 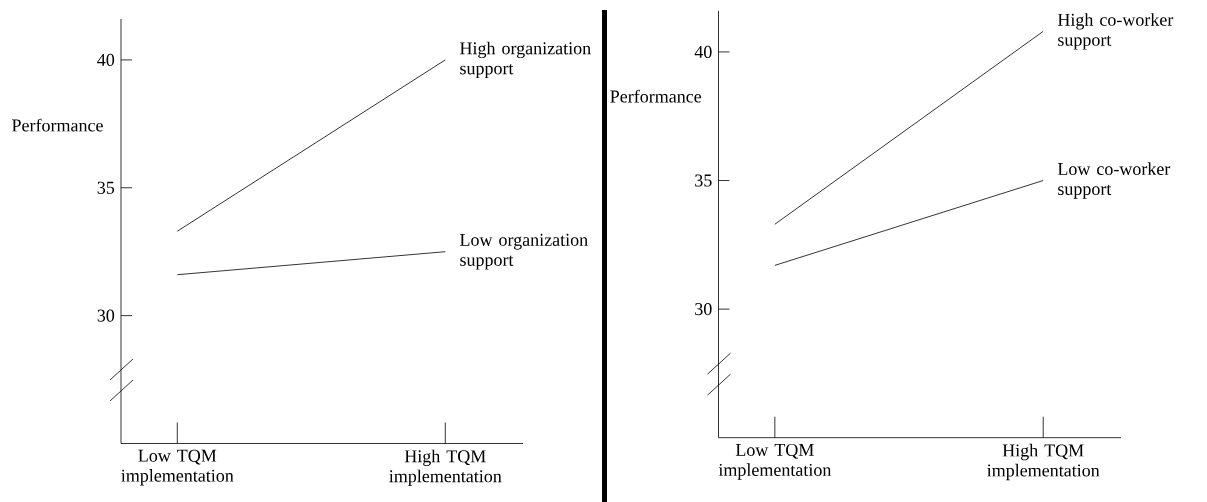 What do you see at coordinates (1115, 31) in the screenshot?
I see `series-label: High co-worker support` at bounding box center [1115, 31].